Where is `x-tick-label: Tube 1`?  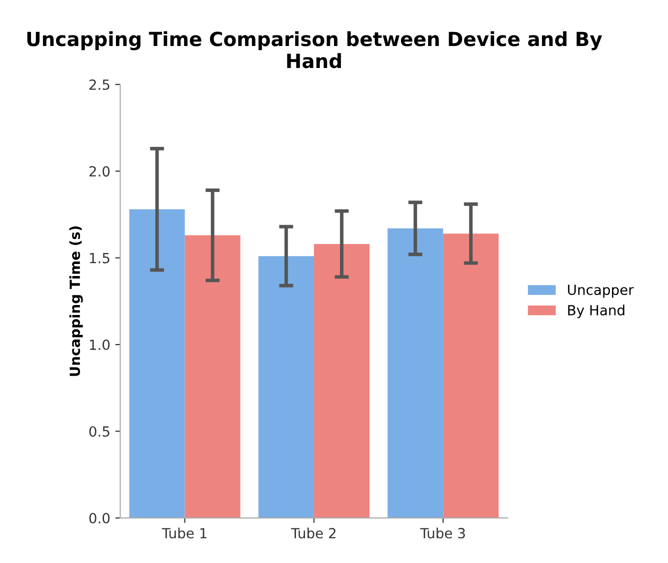
x-tick-label: Tube 1 is located at coordinates (184, 533).